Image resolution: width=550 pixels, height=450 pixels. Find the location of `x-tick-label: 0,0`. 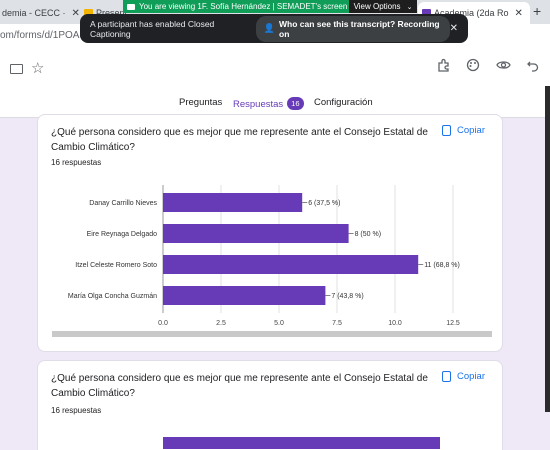

x-tick-label: 0,0 is located at coordinates (163, 322).